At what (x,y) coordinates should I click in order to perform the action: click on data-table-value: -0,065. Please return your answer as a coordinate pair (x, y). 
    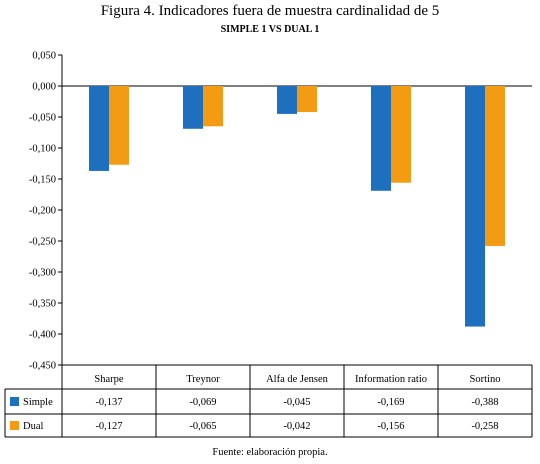
    Looking at the image, I should click on (202, 426).